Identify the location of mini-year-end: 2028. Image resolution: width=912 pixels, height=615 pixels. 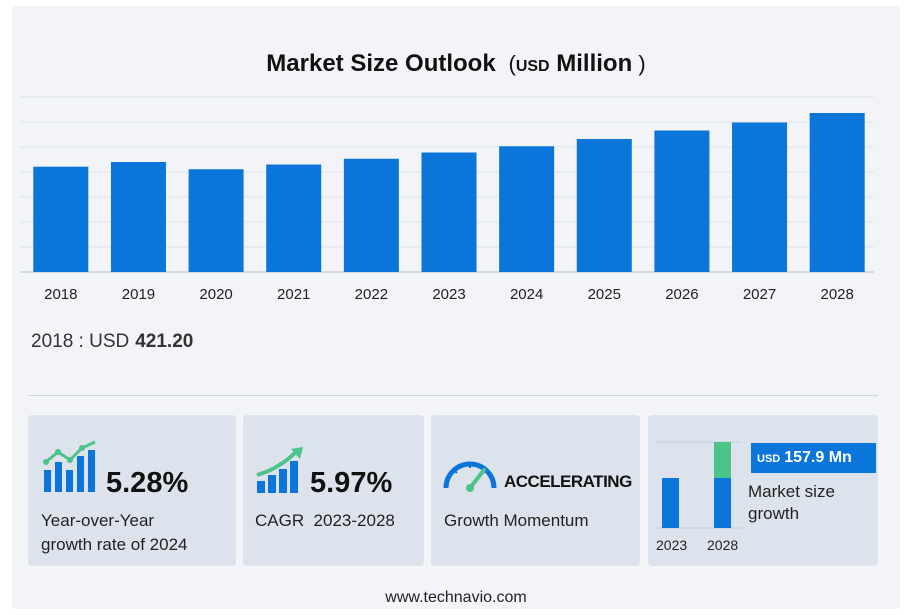
(723, 545).